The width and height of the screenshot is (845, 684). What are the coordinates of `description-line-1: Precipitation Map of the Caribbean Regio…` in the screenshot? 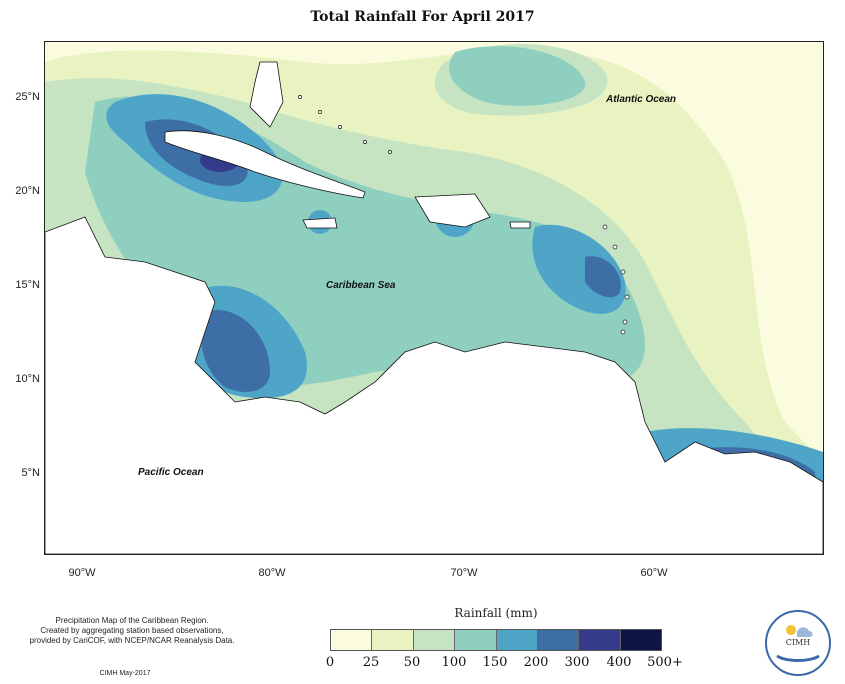 It's located at (132, 620).